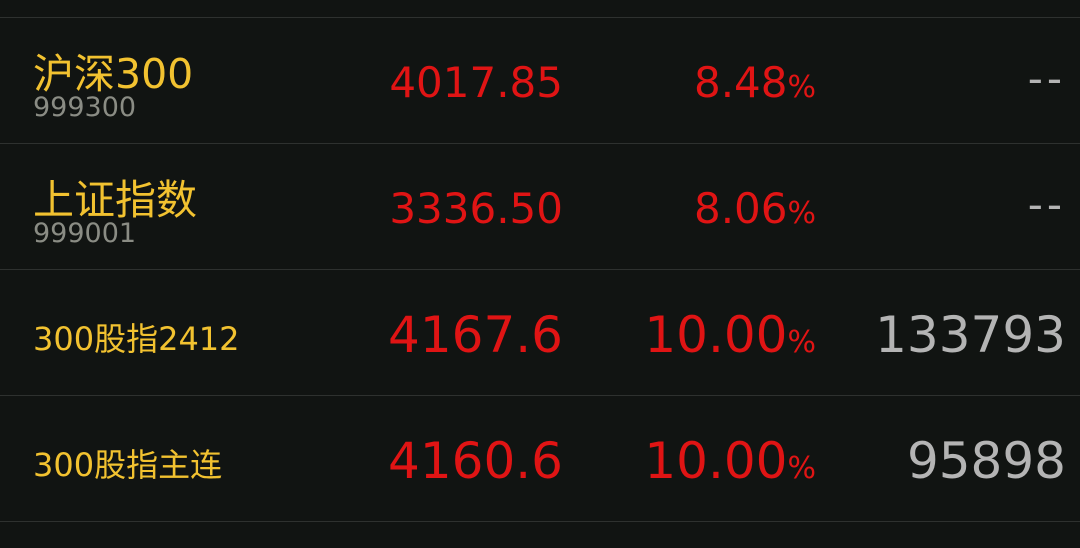 This screenshot has width=1080, height=548. Describe the element at coordinates (476, 82) in the screenshot. I see `quote-price: 4017.85` at that location.